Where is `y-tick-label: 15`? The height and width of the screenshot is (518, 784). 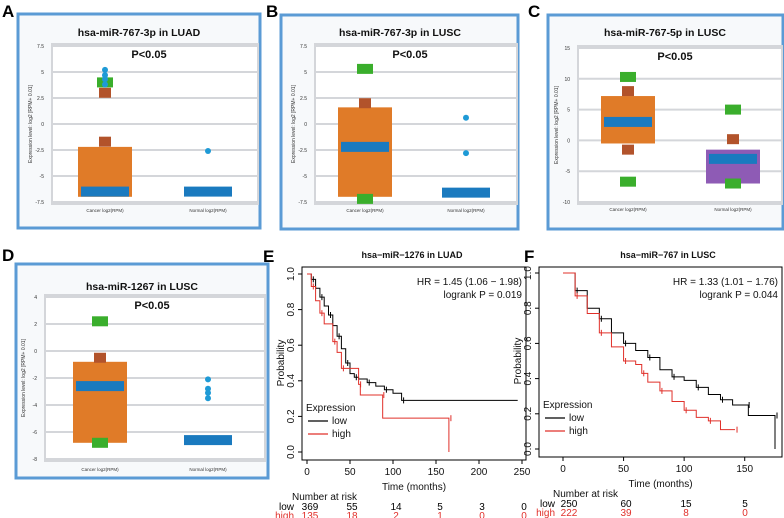 y-tick-label: 15 is located at coordinates (567, 49).